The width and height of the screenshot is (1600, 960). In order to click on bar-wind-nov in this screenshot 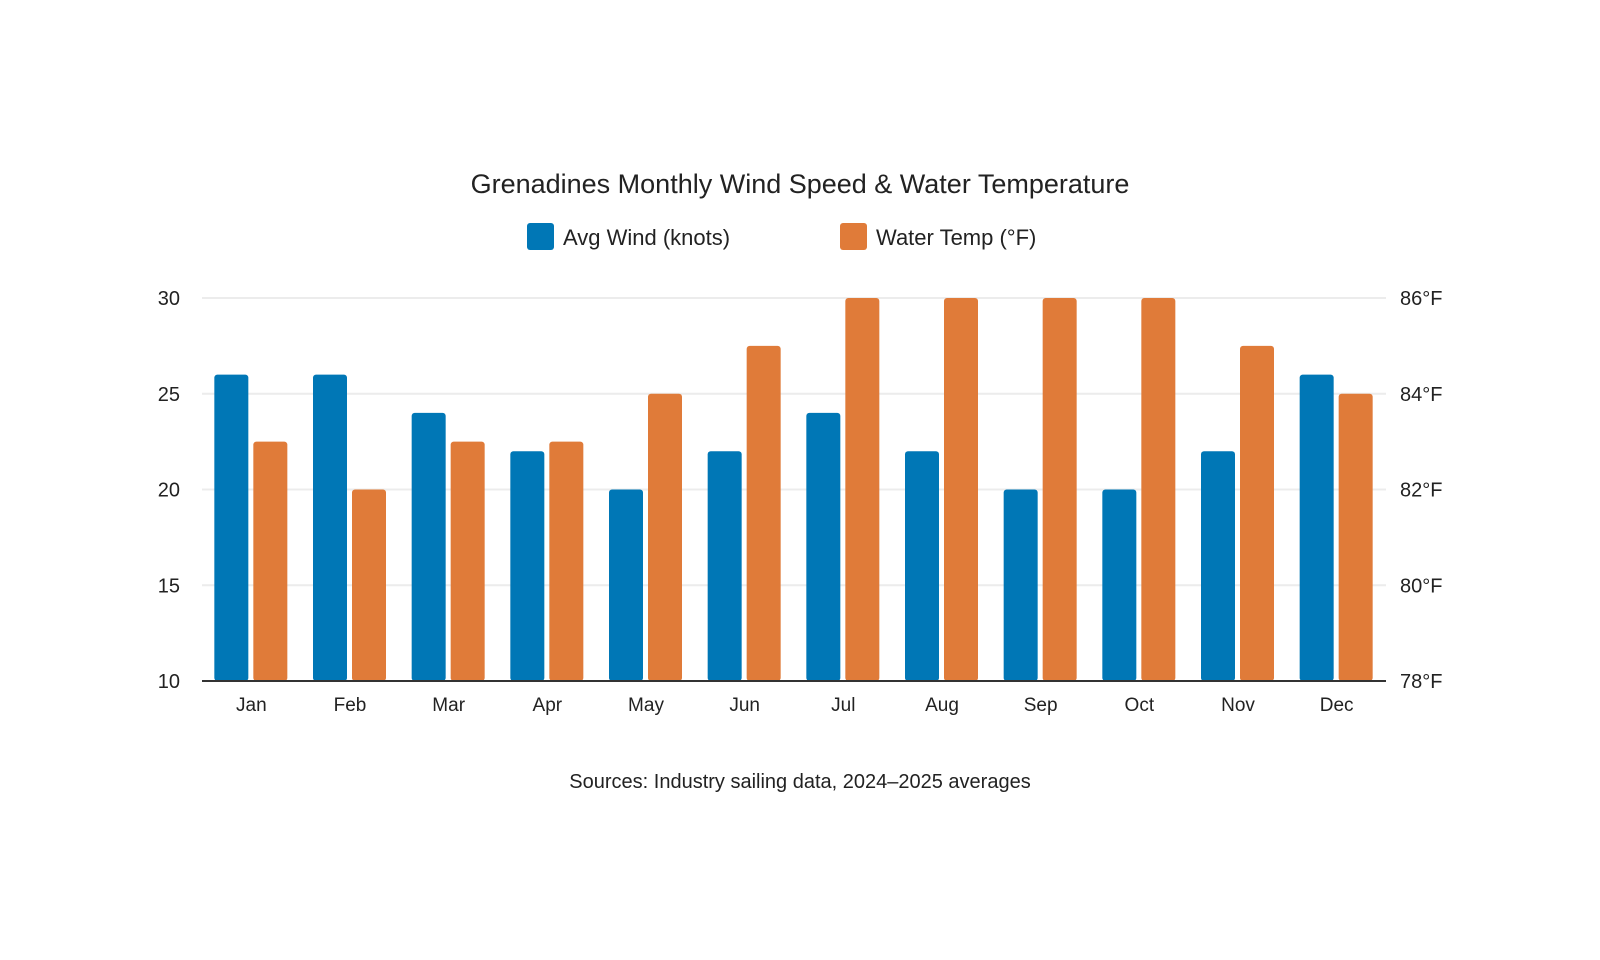, I will do `click(1218, 566)`.